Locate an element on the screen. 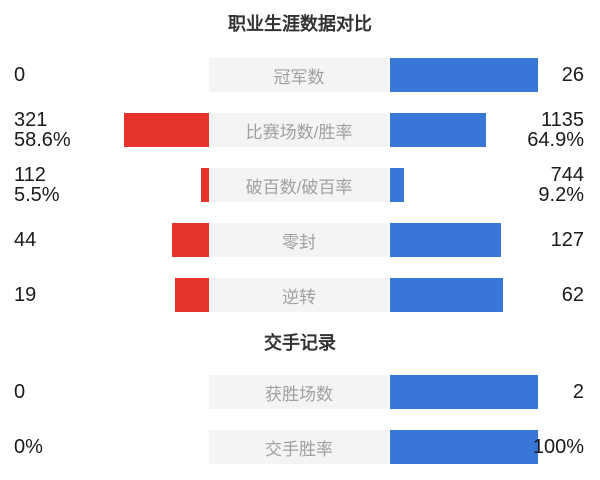  right-value: 100% is located at coordinates (558, 447).